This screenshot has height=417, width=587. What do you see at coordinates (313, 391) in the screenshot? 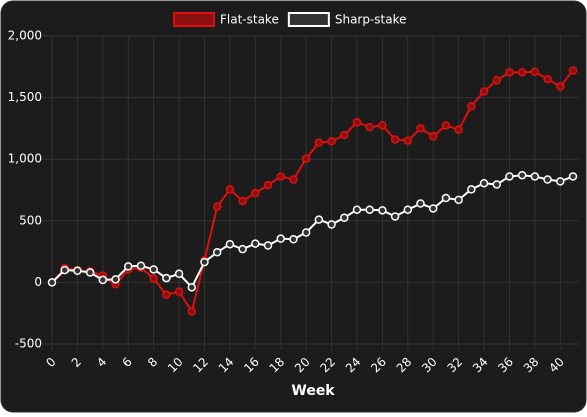
I see `x-axis-title: Week` at bounding box center [313, 391].